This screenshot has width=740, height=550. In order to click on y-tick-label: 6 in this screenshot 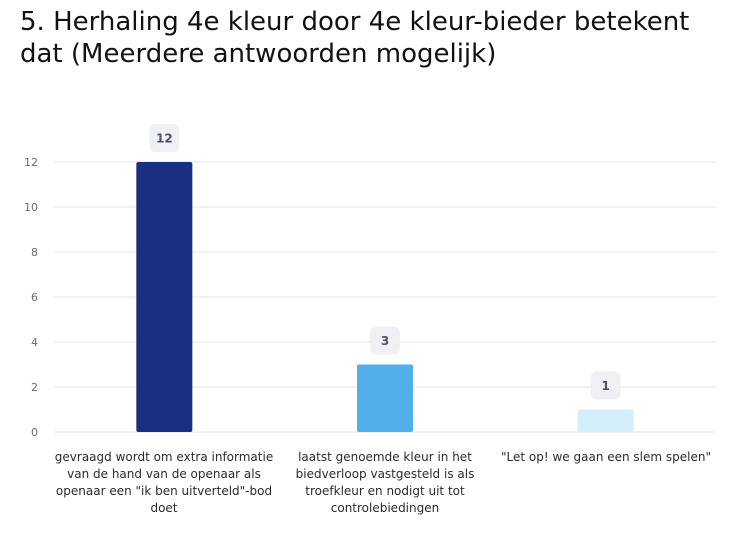, I will do `click(34, 297)`.